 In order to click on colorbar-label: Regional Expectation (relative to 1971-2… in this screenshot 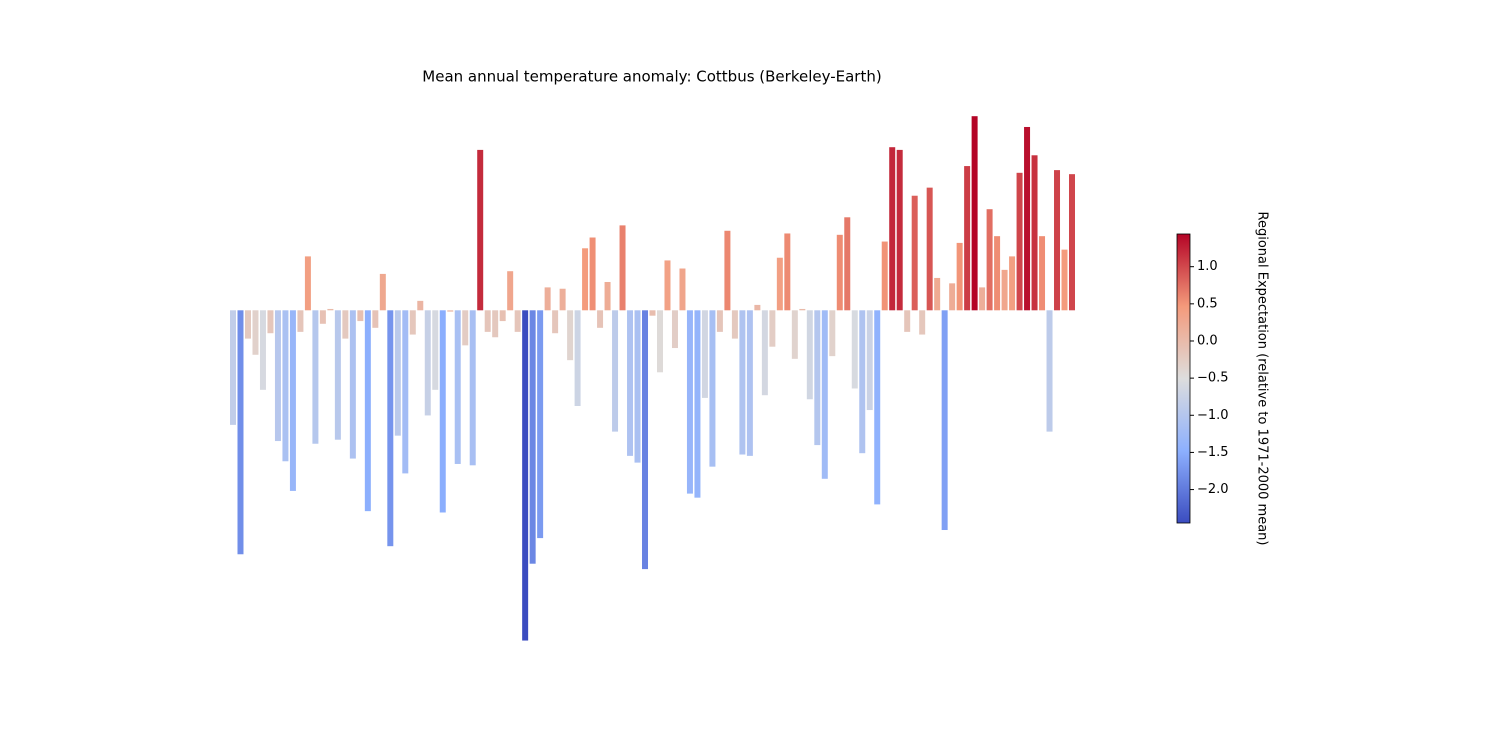, I will do `click(1262, 379)`.